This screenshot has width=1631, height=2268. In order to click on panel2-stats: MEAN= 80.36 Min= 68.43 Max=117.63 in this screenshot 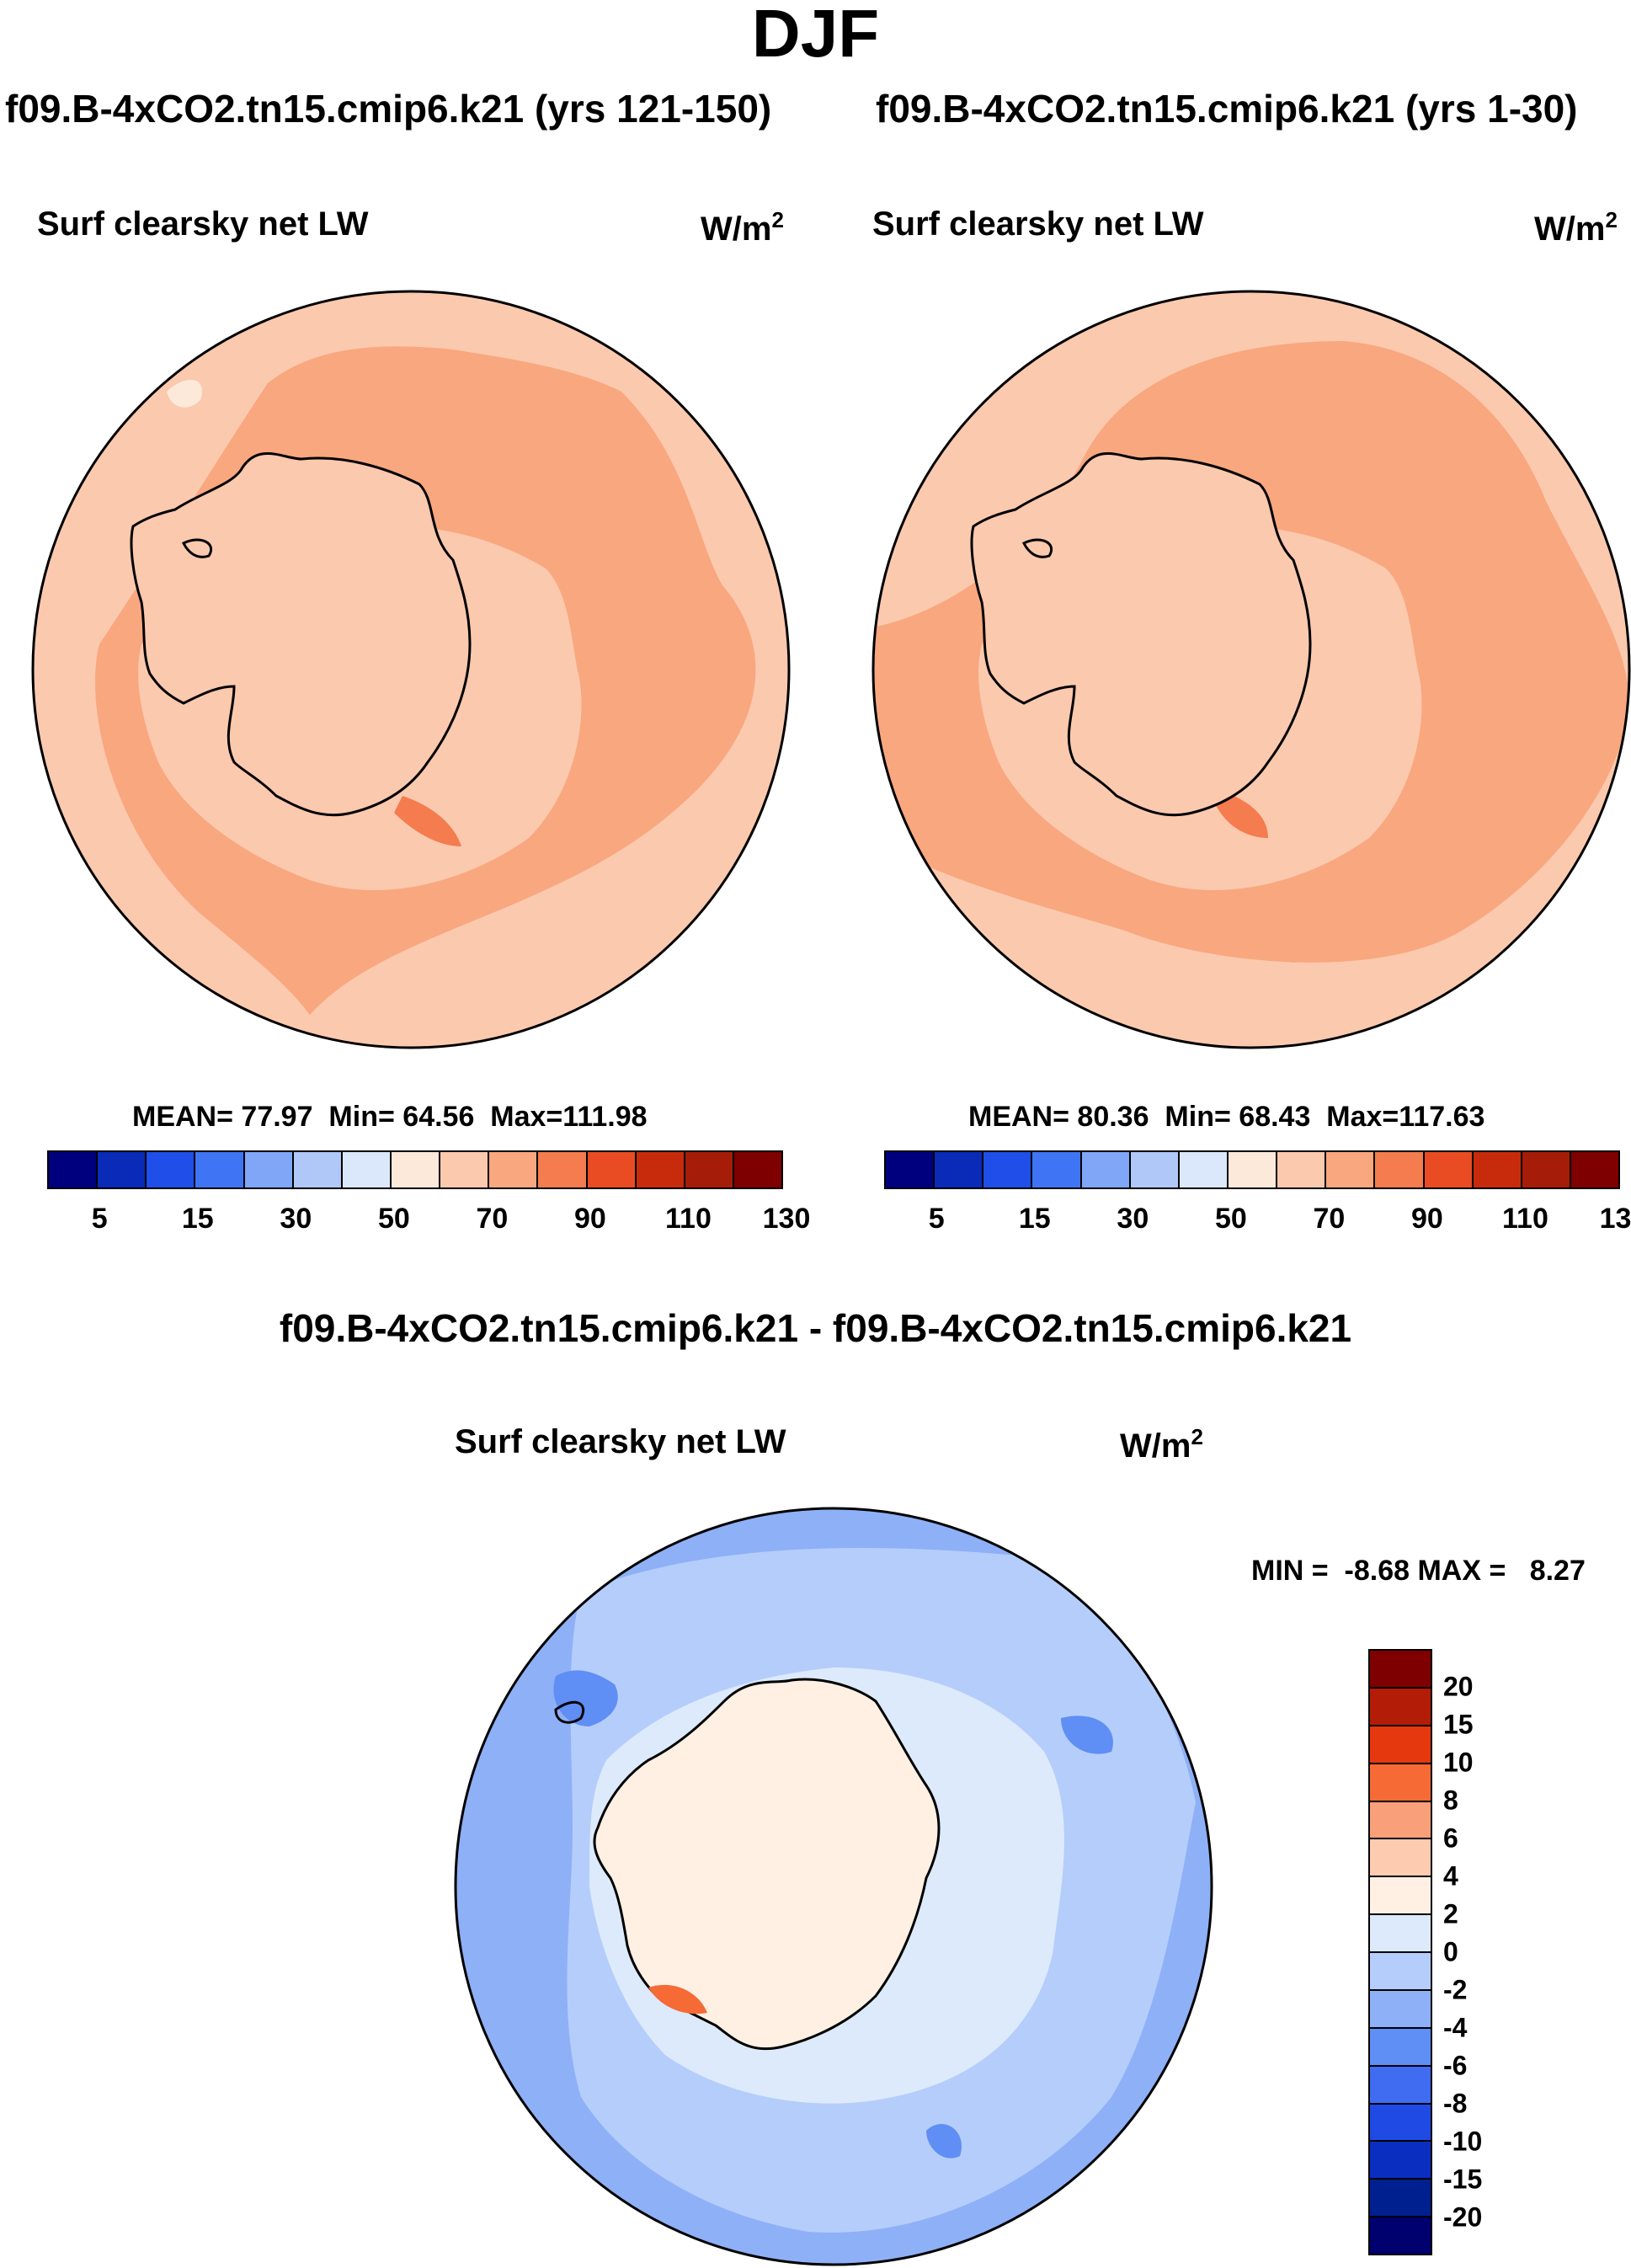, I will do `click(1226, 1117)`.